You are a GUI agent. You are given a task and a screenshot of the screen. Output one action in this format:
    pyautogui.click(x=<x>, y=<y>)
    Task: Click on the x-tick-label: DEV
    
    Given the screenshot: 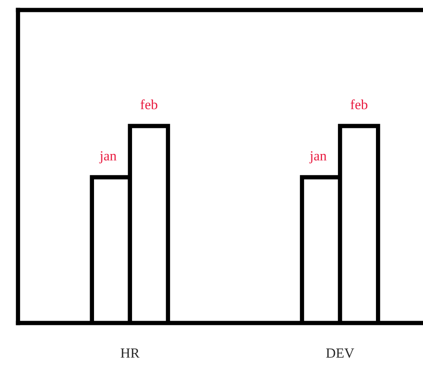 What is the action you would take?
    pyautogui.click(x=340, y=353)
    